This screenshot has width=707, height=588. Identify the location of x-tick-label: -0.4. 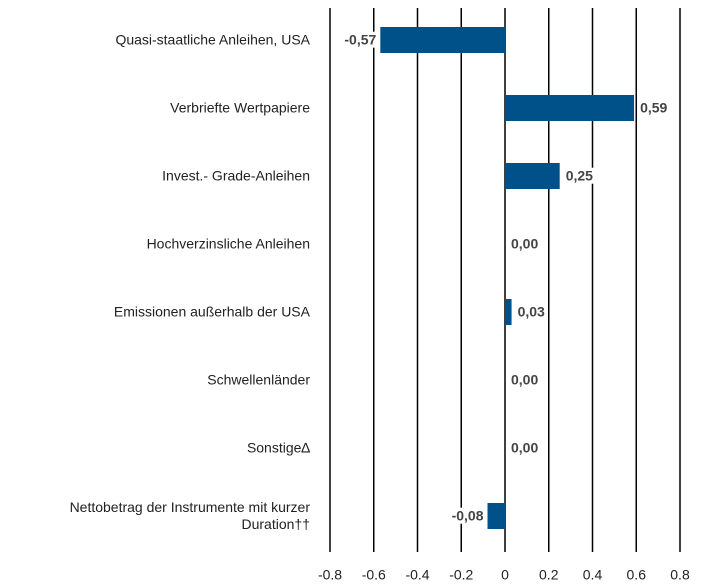
(417, 575).